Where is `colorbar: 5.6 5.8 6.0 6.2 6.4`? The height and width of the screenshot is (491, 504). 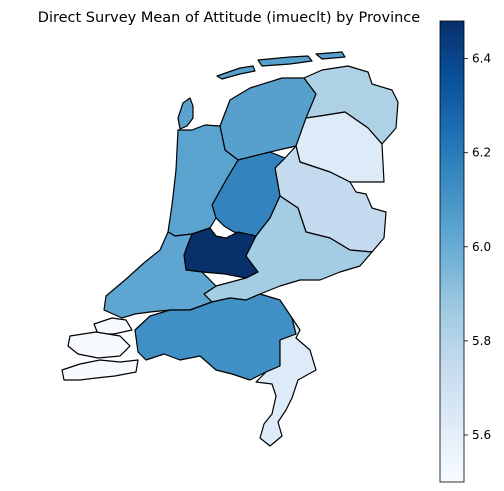
colorbar: 5.6 5.8 6.0 6.2 6.4 is located at coordinates (465, 251).